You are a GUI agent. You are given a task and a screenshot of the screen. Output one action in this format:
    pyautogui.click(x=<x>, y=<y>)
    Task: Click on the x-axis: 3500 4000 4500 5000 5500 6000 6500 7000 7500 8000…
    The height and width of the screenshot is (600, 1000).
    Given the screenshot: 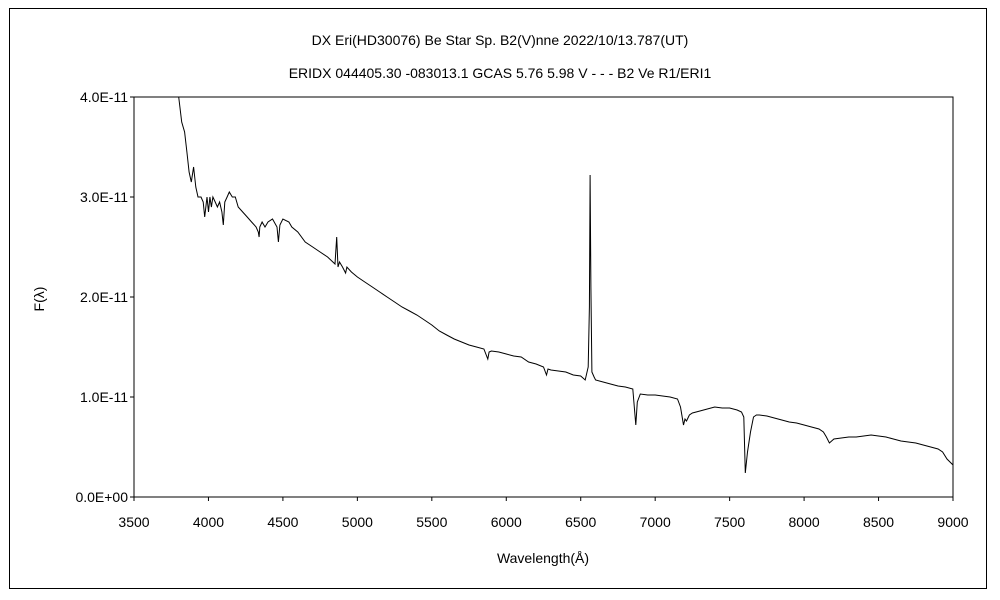 What is the action you would take?
    pyautogui.click(x=543, y=513)
    